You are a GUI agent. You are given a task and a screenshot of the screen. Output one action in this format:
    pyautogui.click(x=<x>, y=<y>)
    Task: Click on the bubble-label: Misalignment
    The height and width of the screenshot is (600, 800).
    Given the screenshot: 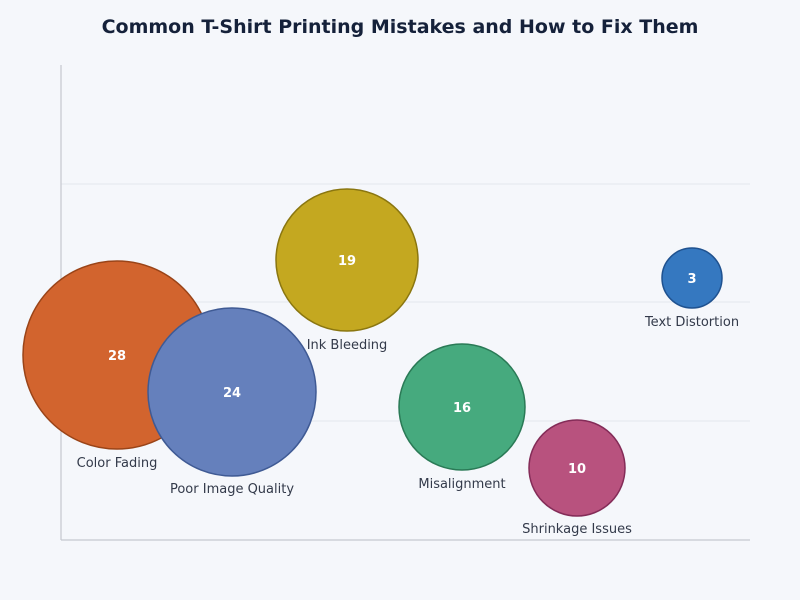 What is the action you would take?
    pyautogui.click(x=461, y=484)
    